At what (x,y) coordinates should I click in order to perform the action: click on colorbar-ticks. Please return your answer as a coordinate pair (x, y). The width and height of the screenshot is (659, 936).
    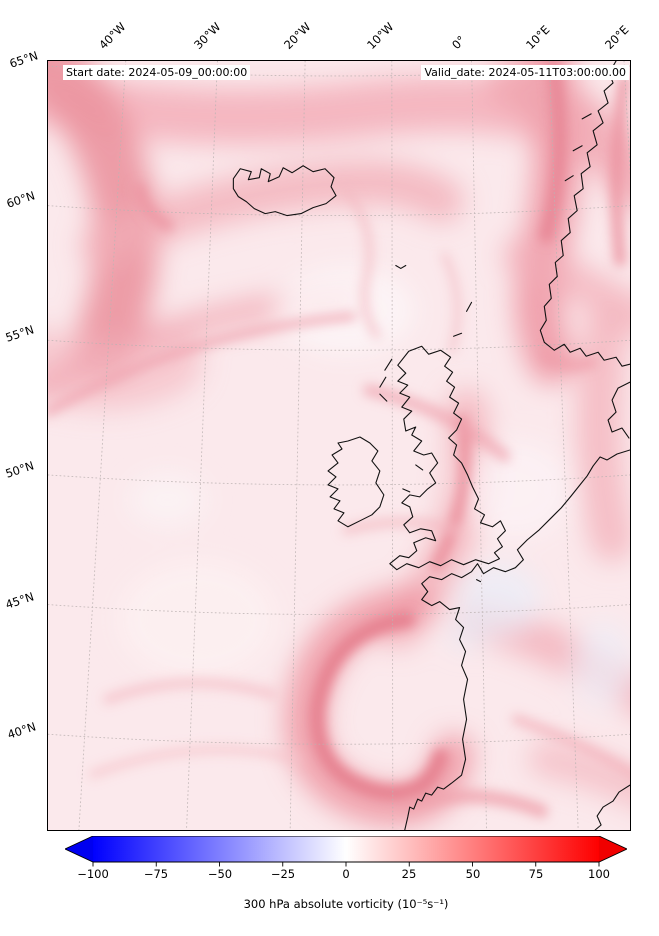
    Looking at the image, I should click on (346, 864).